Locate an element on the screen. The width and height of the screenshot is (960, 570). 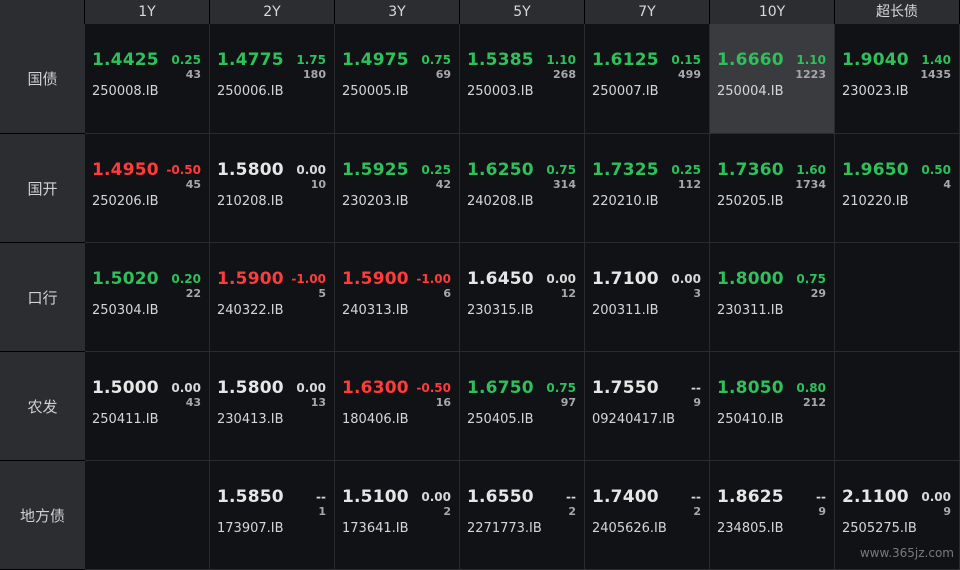
quote-cell: 1.6125 0.15 499 250007.IB is located at coordinates (647, 79).